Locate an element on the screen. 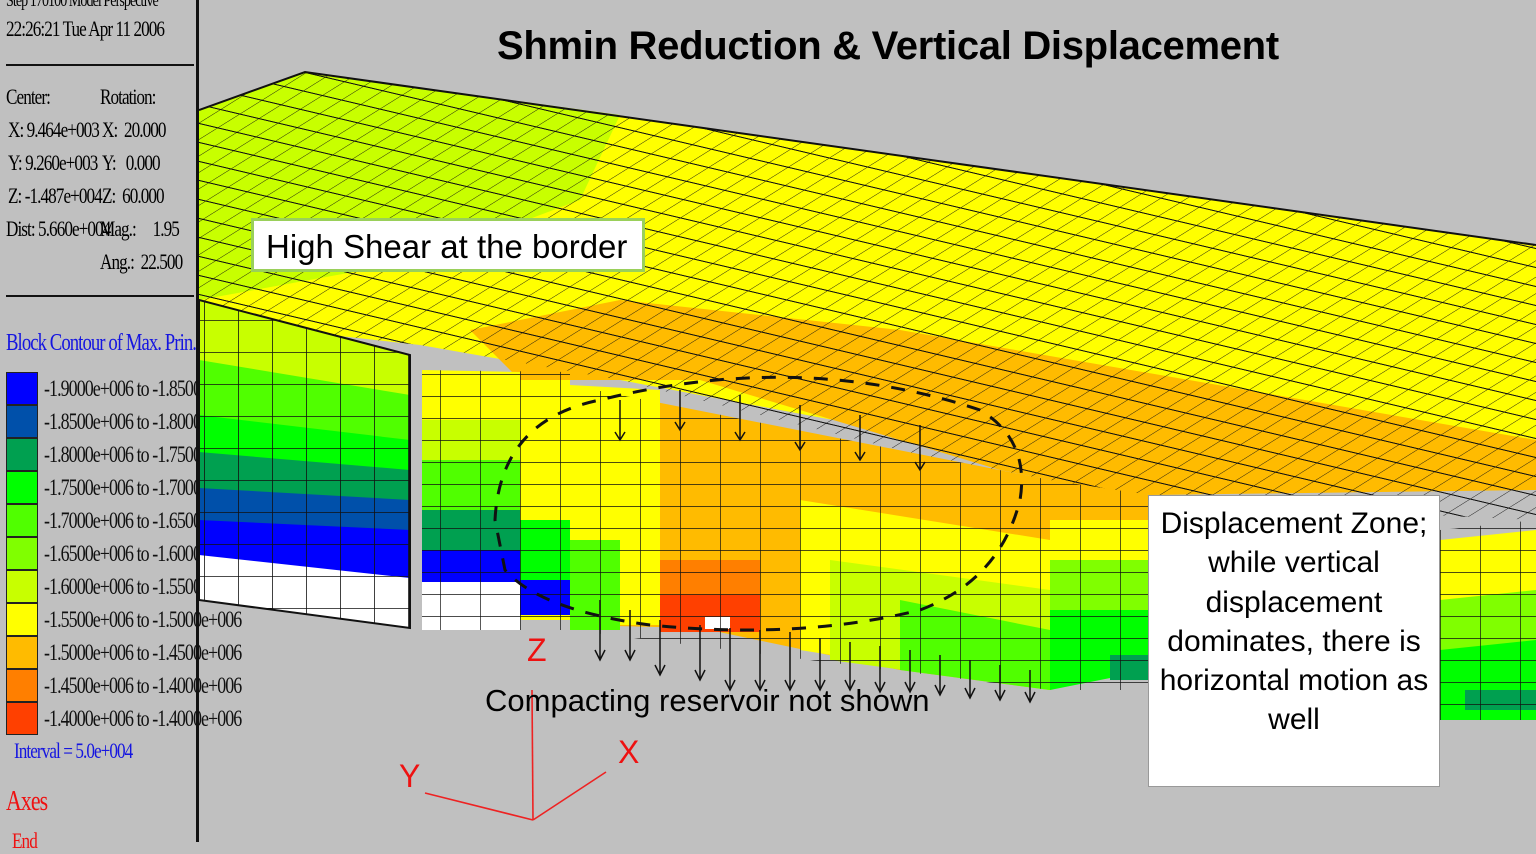  magnification: Mag.: 1.95 is located at coordinates (140, 228).